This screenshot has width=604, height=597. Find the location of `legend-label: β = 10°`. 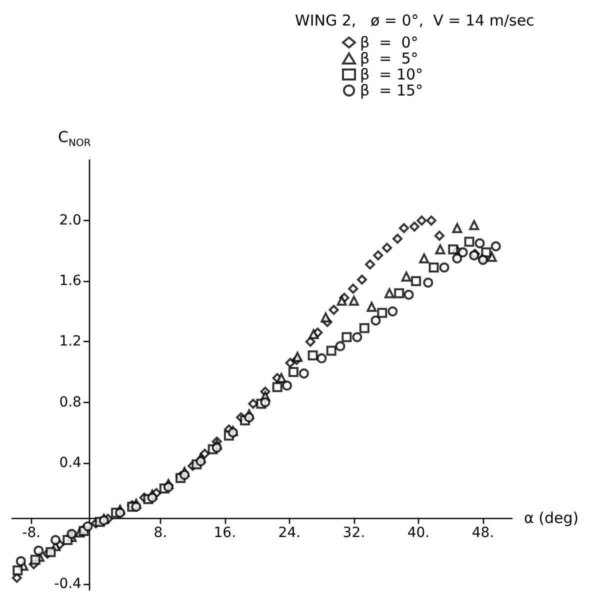

legend-label: β = 10° is located at coordinates (392, 75).